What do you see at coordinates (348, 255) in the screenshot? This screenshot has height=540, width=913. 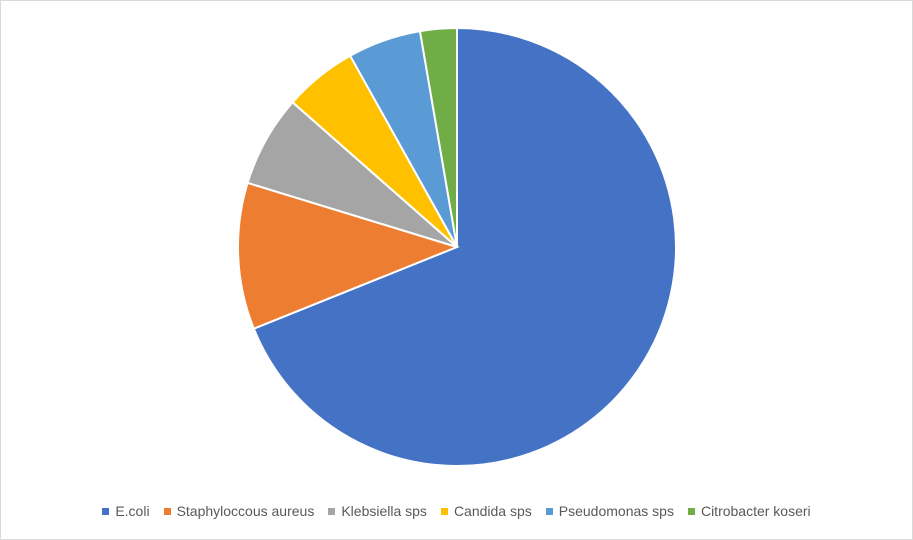 I see `pie-slice-staphyloccous-aureus` at bounding box center [348, 255].